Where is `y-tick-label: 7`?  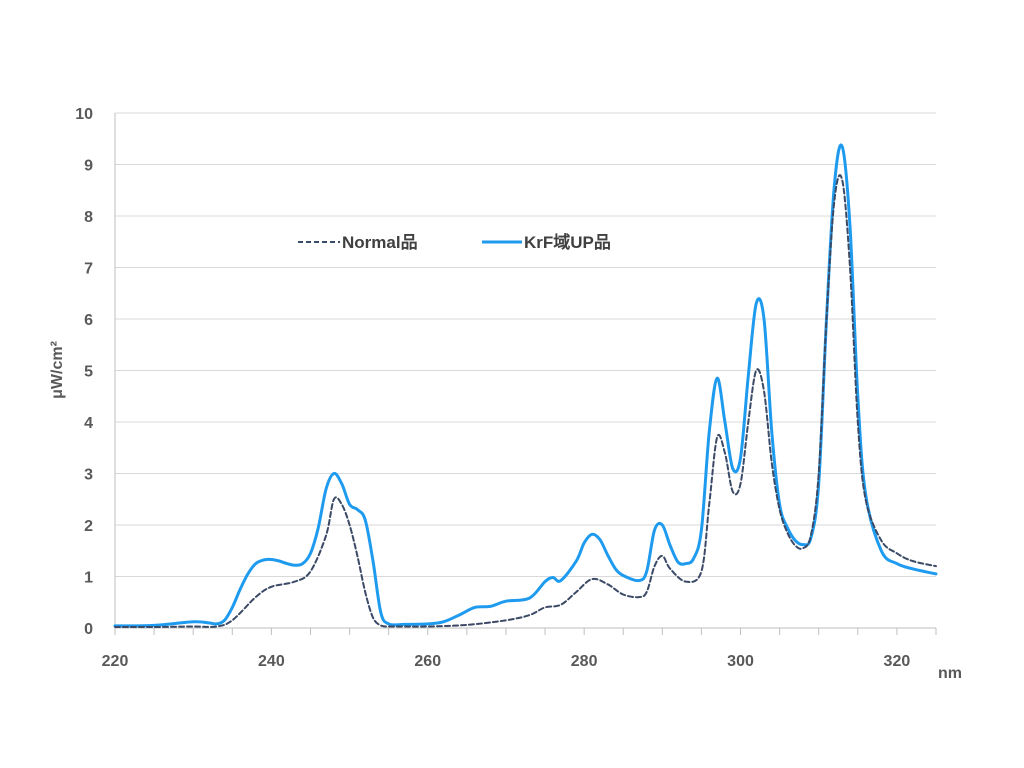 y-tick-label: 7 is located at coordinates (88, 269).